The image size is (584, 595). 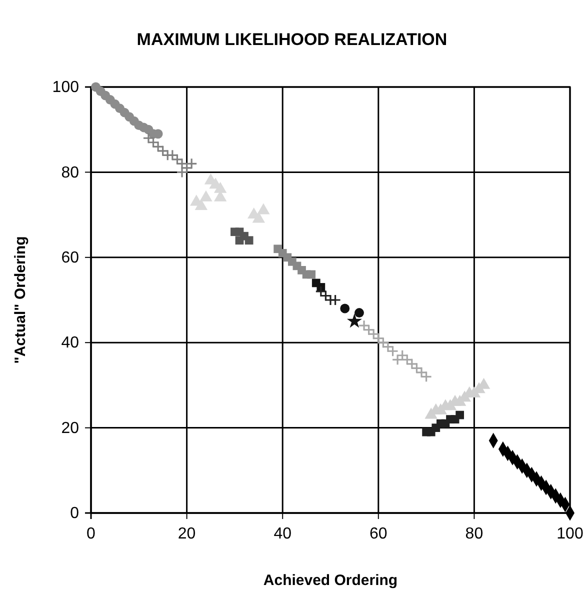 What do you see at coordinates (292, 39) in the screenshot?
I see `chart-title: MAXIMUM LIKELIHOOD REALIZATION` at bounding box center [292, 39].